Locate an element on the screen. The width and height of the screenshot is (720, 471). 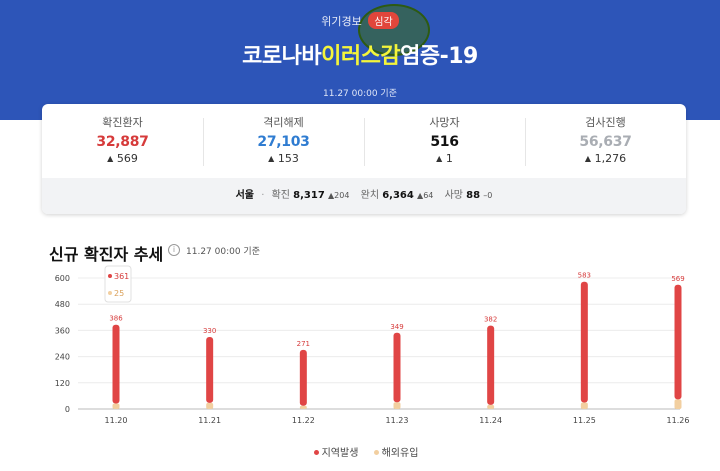
stat-delta-value: 153 is located at coordinates (288, 158).